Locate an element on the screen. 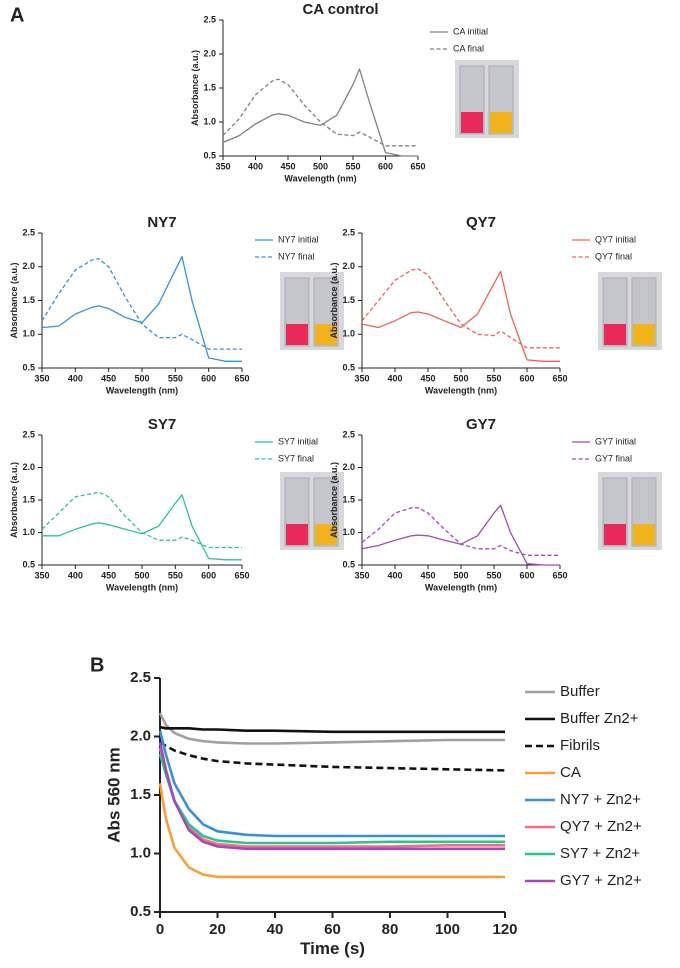 This screenshot has height=968, width=680. legend-label: Fibrils is located at coordinates (580, 745).